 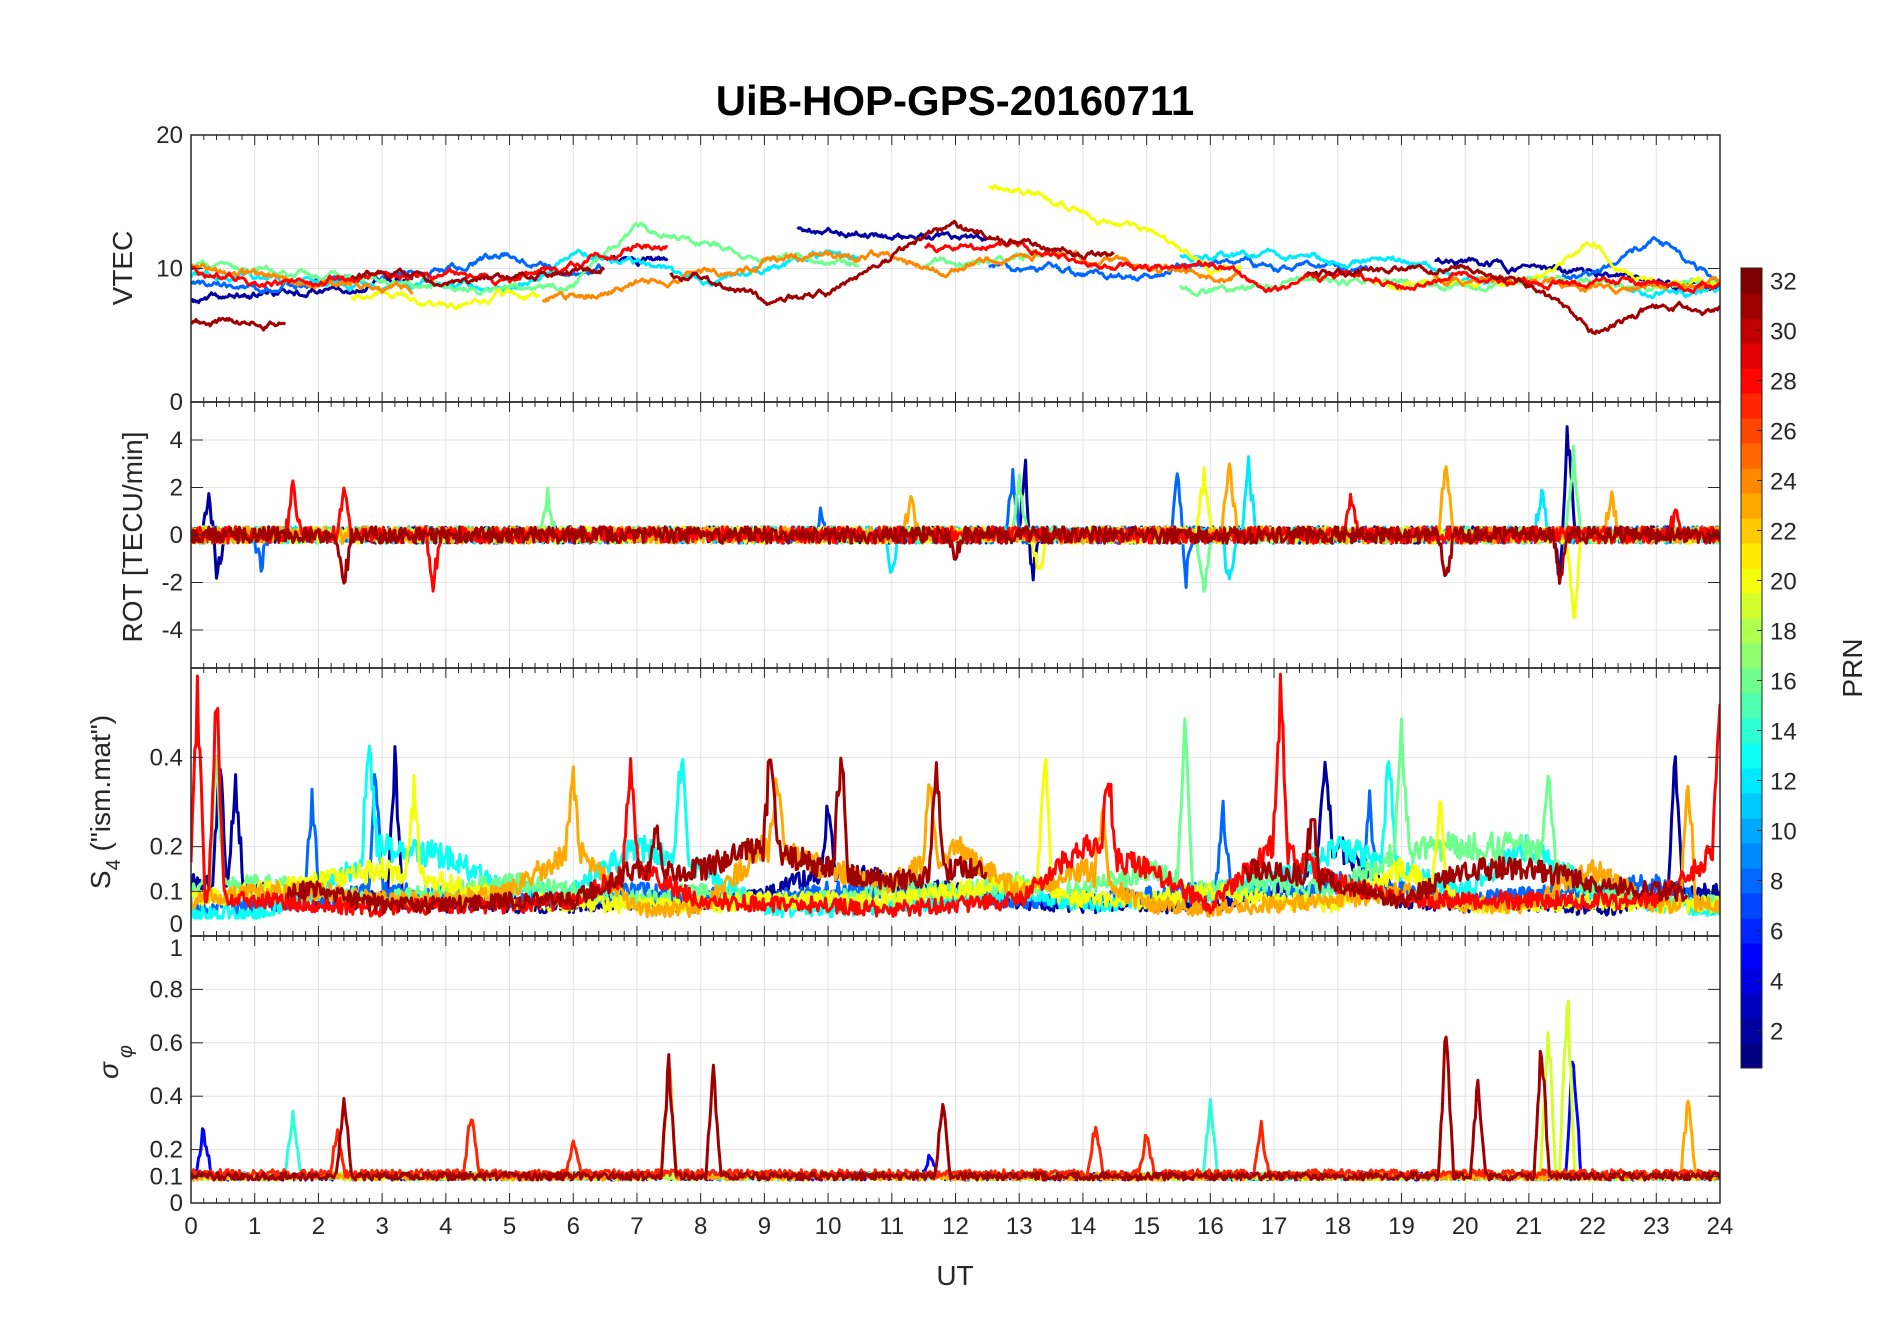 I want to click on x-tick-label: 5, so click(x=509, y=1226).